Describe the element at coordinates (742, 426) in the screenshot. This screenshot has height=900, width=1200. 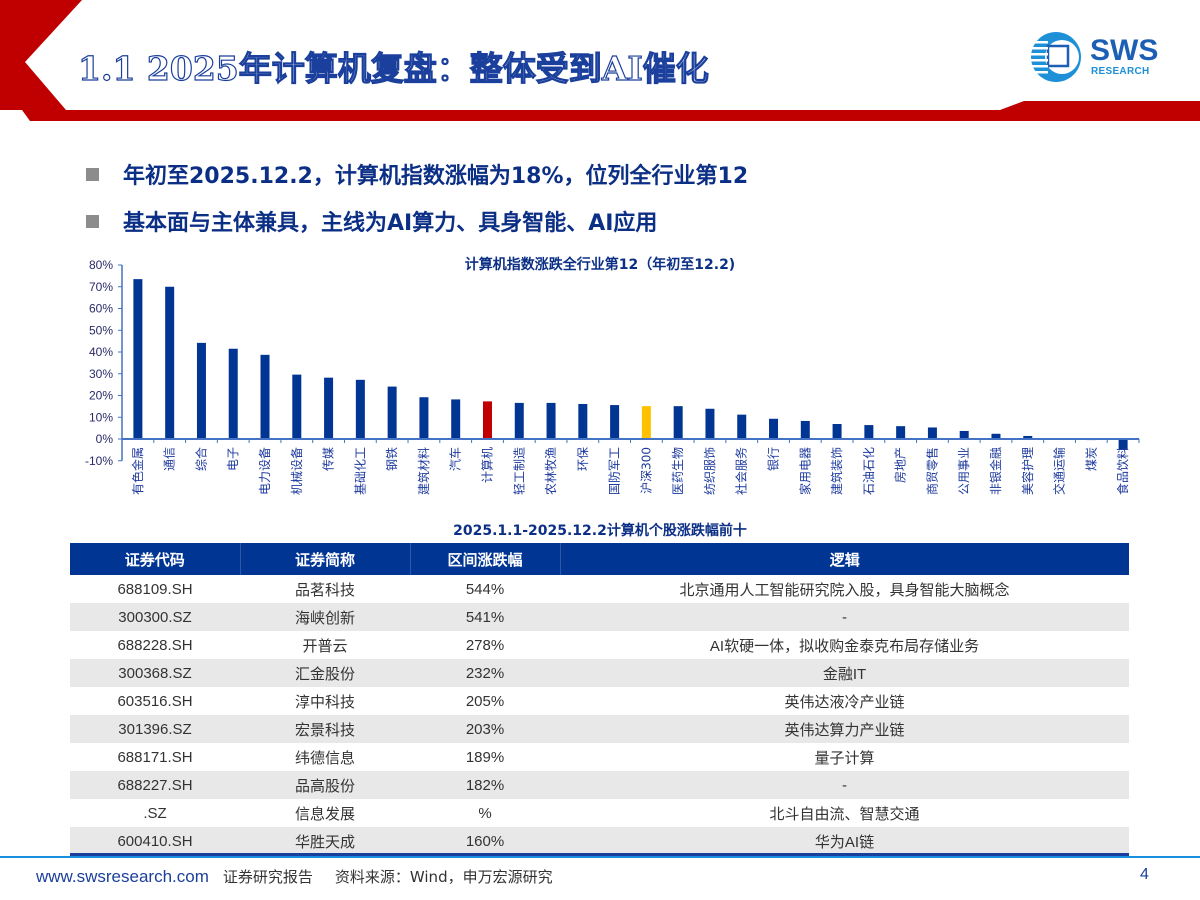
I see `bar-社会服务` at that location.